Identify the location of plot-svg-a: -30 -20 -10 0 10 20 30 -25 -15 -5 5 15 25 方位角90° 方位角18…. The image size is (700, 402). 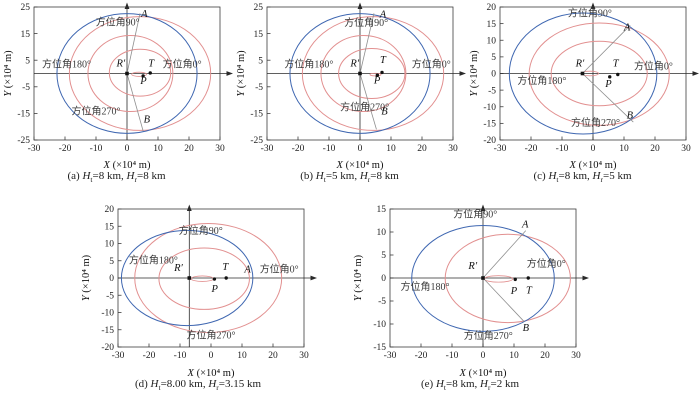
(118, 86).